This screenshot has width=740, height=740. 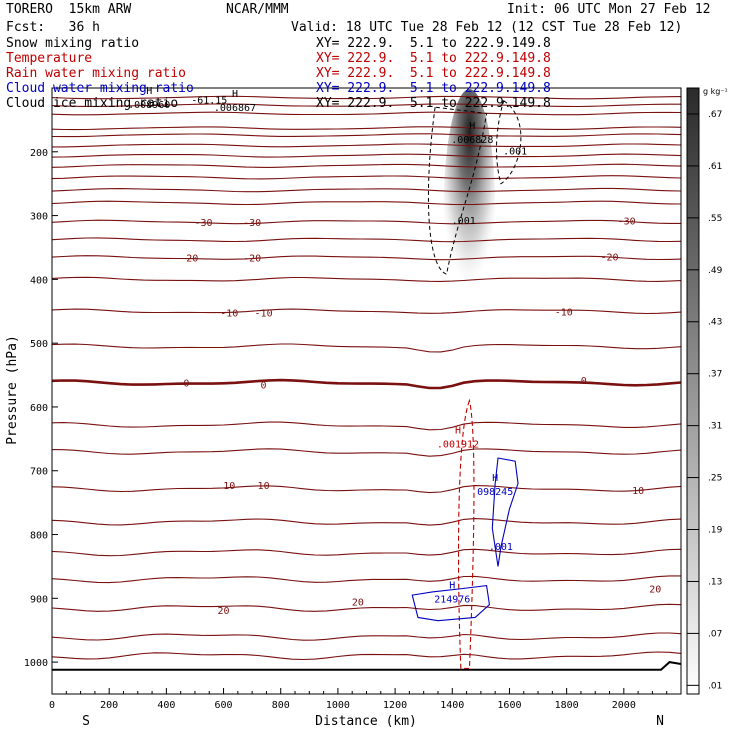 What do you see at coordinates (86, 721) in the screenshot?
I see `south-label: S` at bounding box center [86, 721].